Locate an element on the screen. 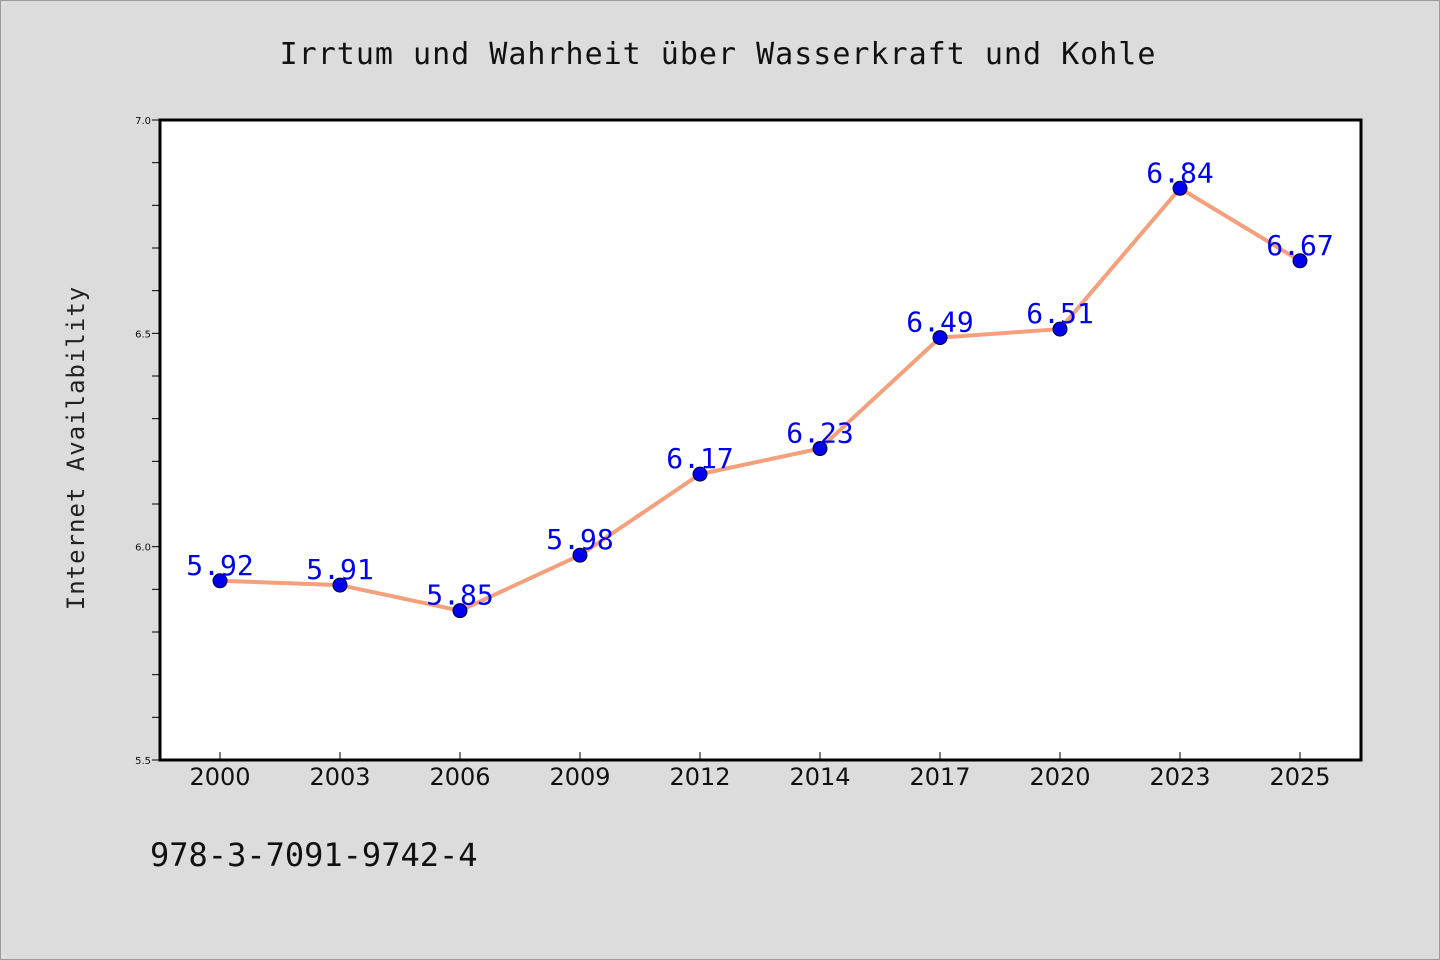 The width and height of the screenshot is (1440, 960). data-label: 6.17 is located at coordinates (699, 458).